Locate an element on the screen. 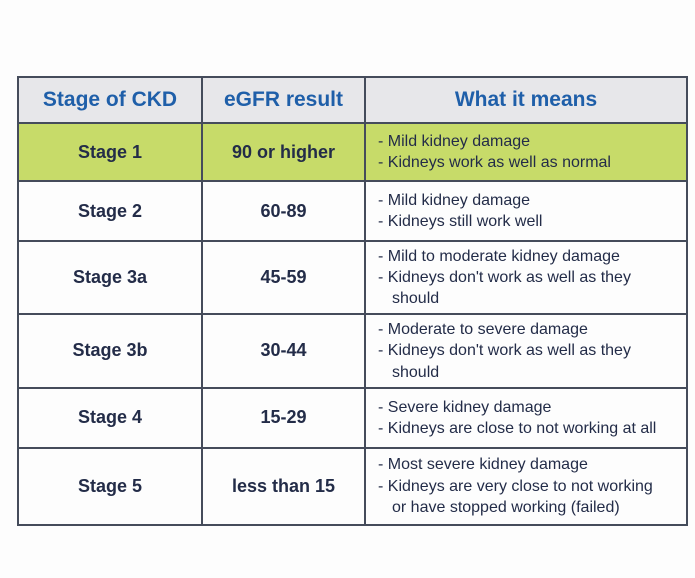 The image size is (695, 578). meaning-line: - Mild to moderate kidney damage is located at coordinates (499, 256).